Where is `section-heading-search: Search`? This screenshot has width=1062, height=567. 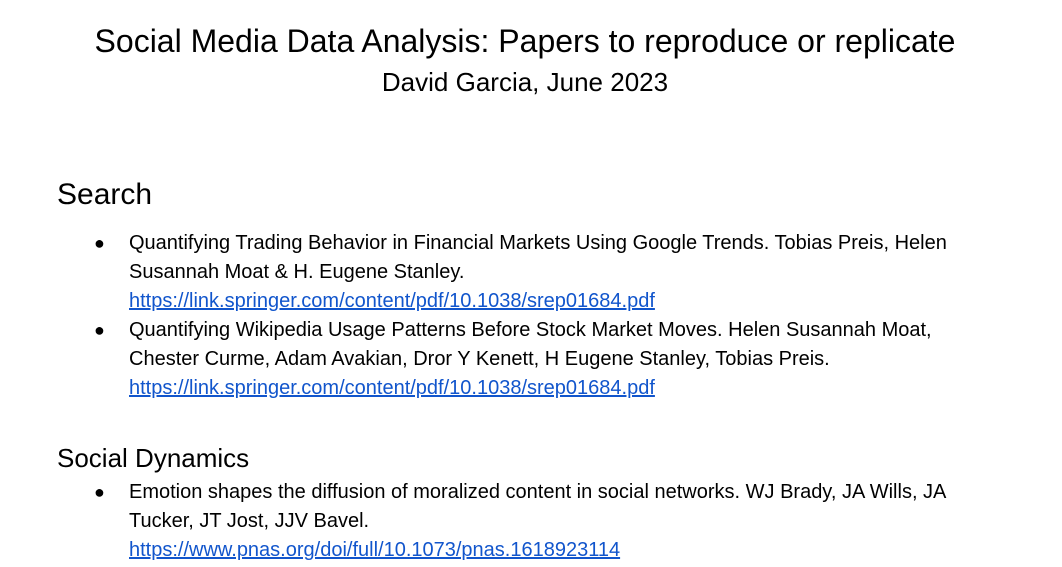 section-heading-search: Search is located at coordinates (105, 194).